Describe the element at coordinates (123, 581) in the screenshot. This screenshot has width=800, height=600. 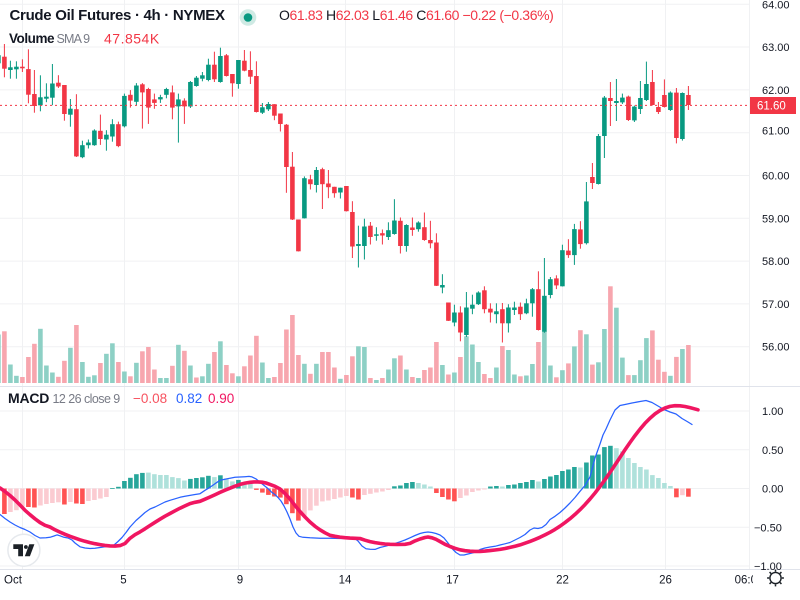
I see `svg-text: 5` at that location.